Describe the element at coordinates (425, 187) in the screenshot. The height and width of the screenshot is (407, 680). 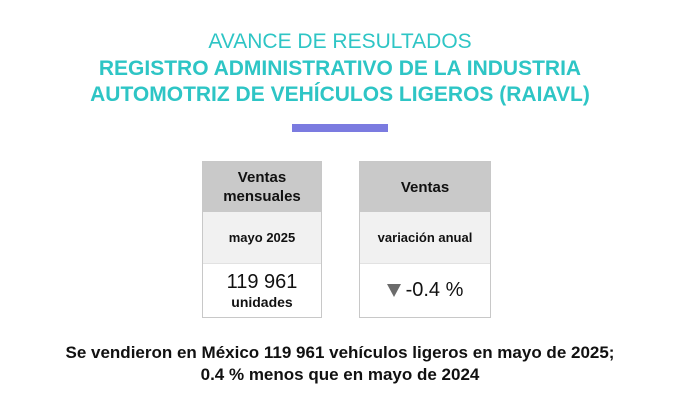
I see `annual-variation-card-header: Ventas` at that location.